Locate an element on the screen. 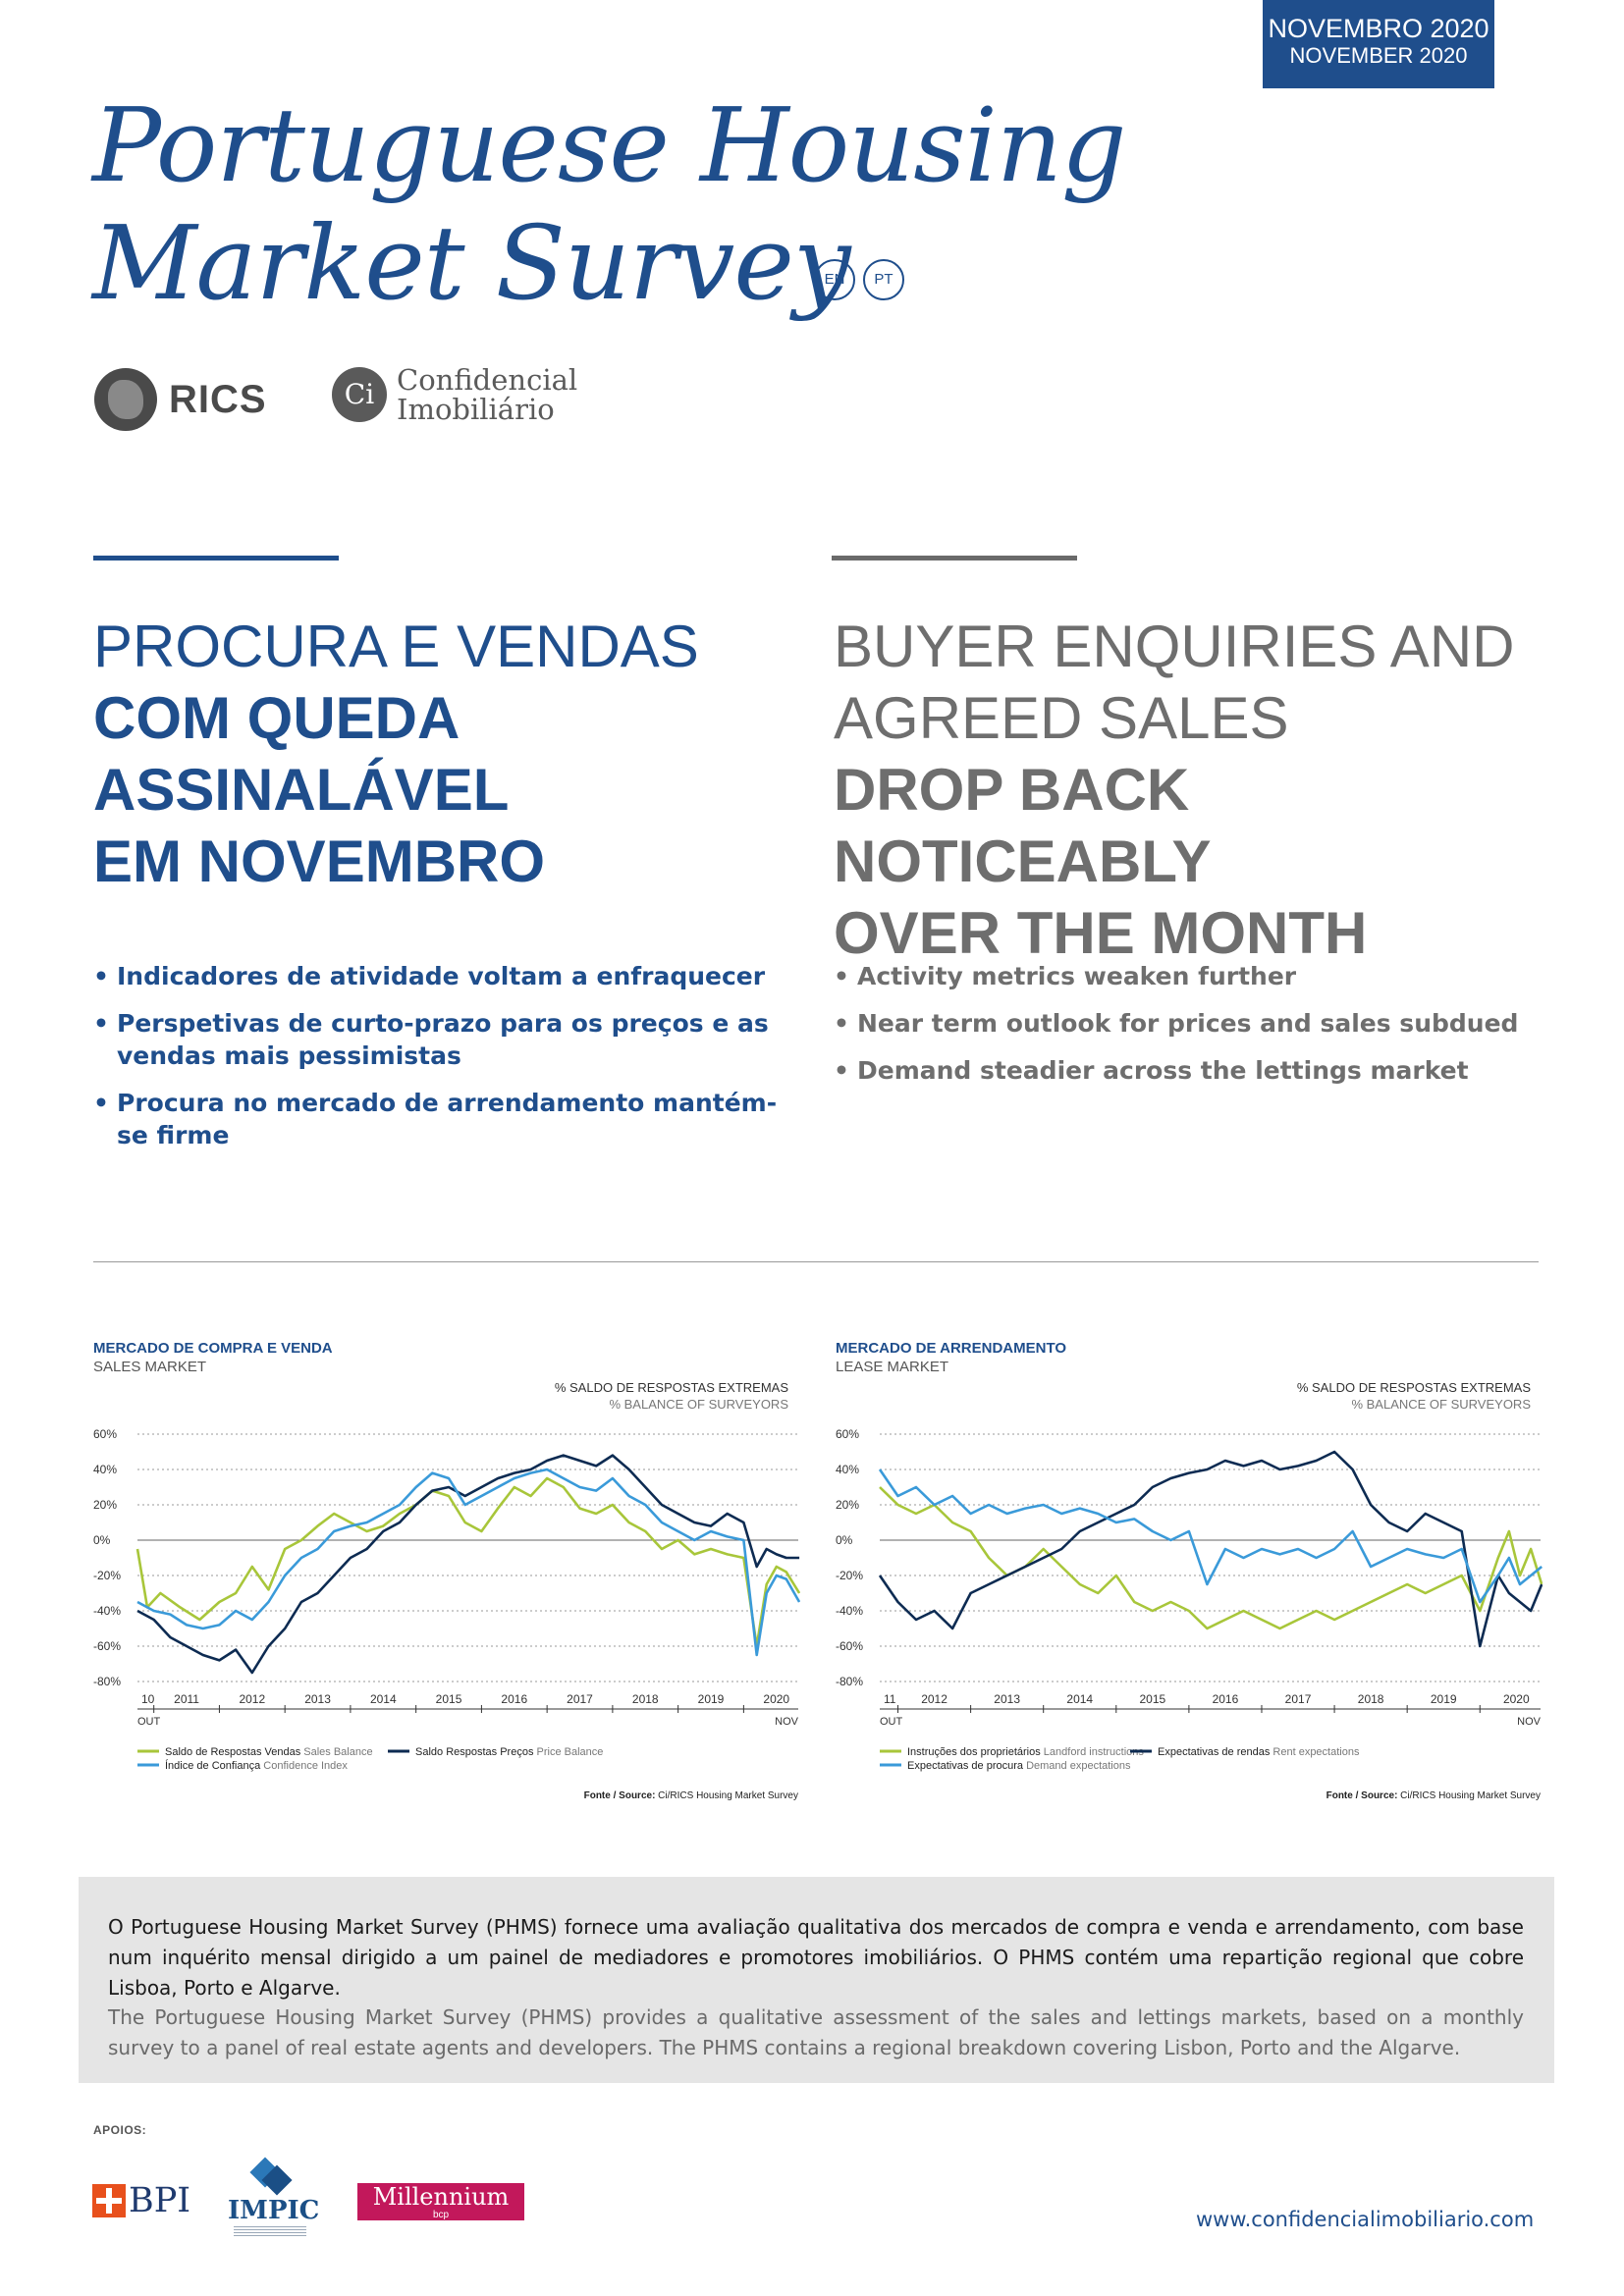 The width and height of the screenshot is (1624, 2296). legend-label: Saldo de Respostas Vendas Sales Balance is located at coordinates (269, 1752).